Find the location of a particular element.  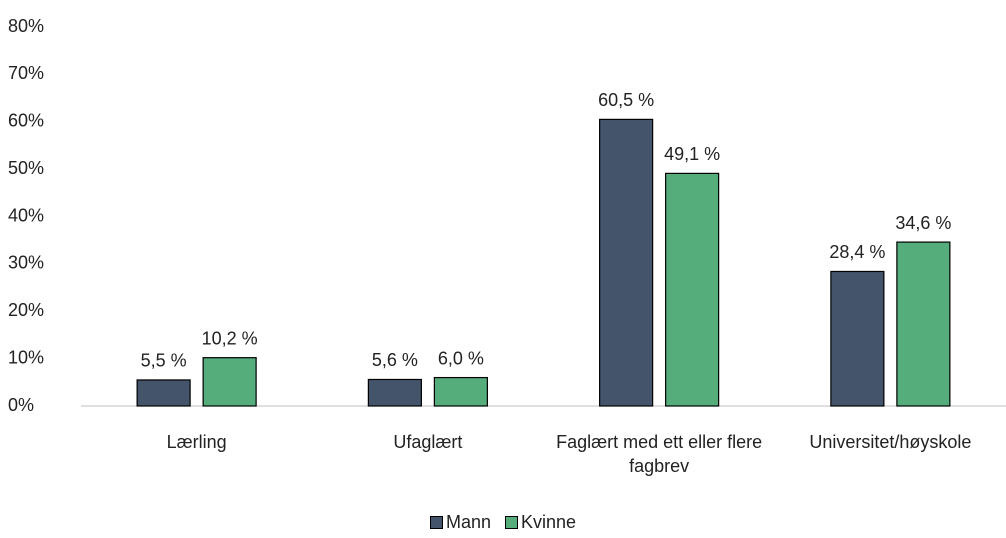

y-tick-label: 0% is located at coordinates (21, 405).